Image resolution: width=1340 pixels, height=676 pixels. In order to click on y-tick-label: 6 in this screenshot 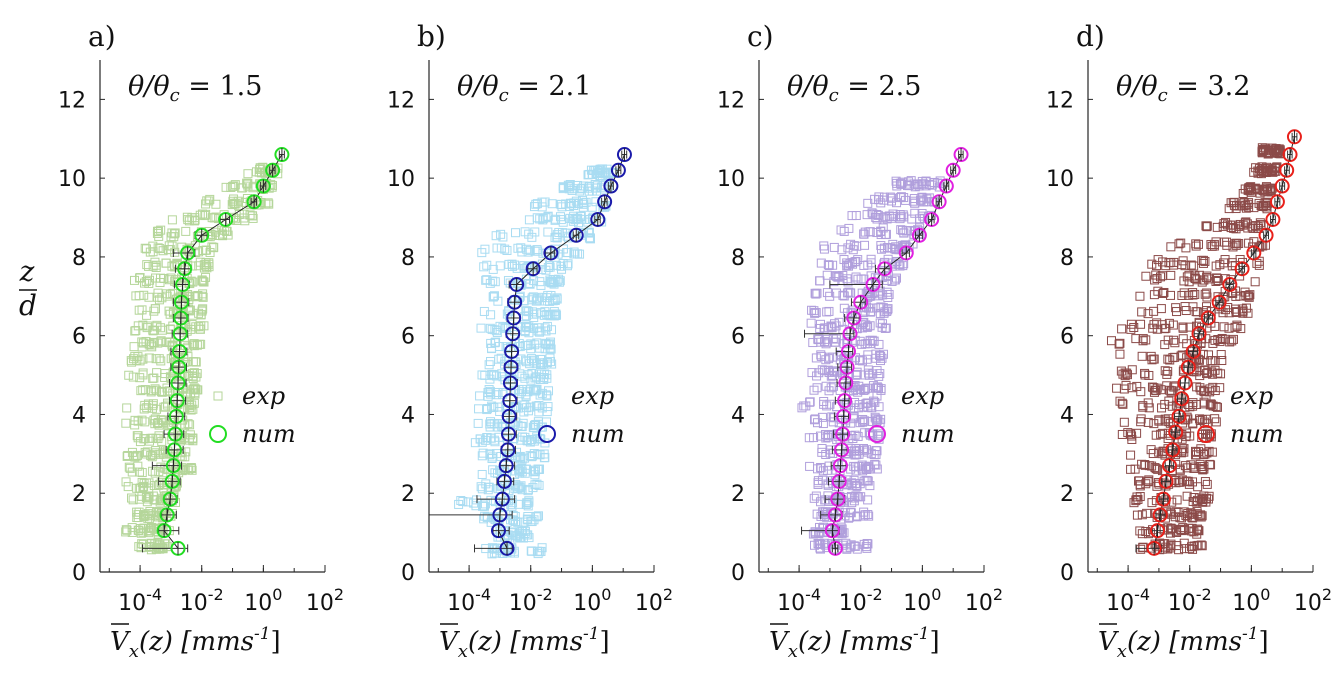, I will do `click(408, 337)`.